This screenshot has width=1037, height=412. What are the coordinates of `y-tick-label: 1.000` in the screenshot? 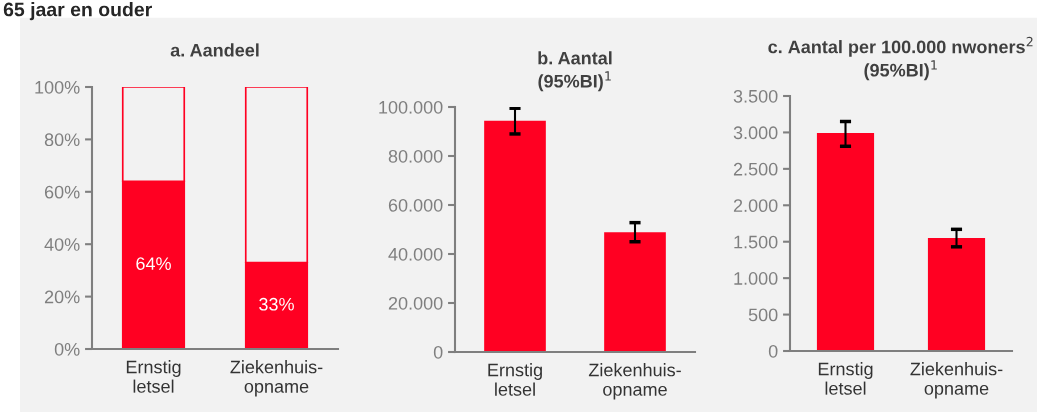 It's located at (756, 278).